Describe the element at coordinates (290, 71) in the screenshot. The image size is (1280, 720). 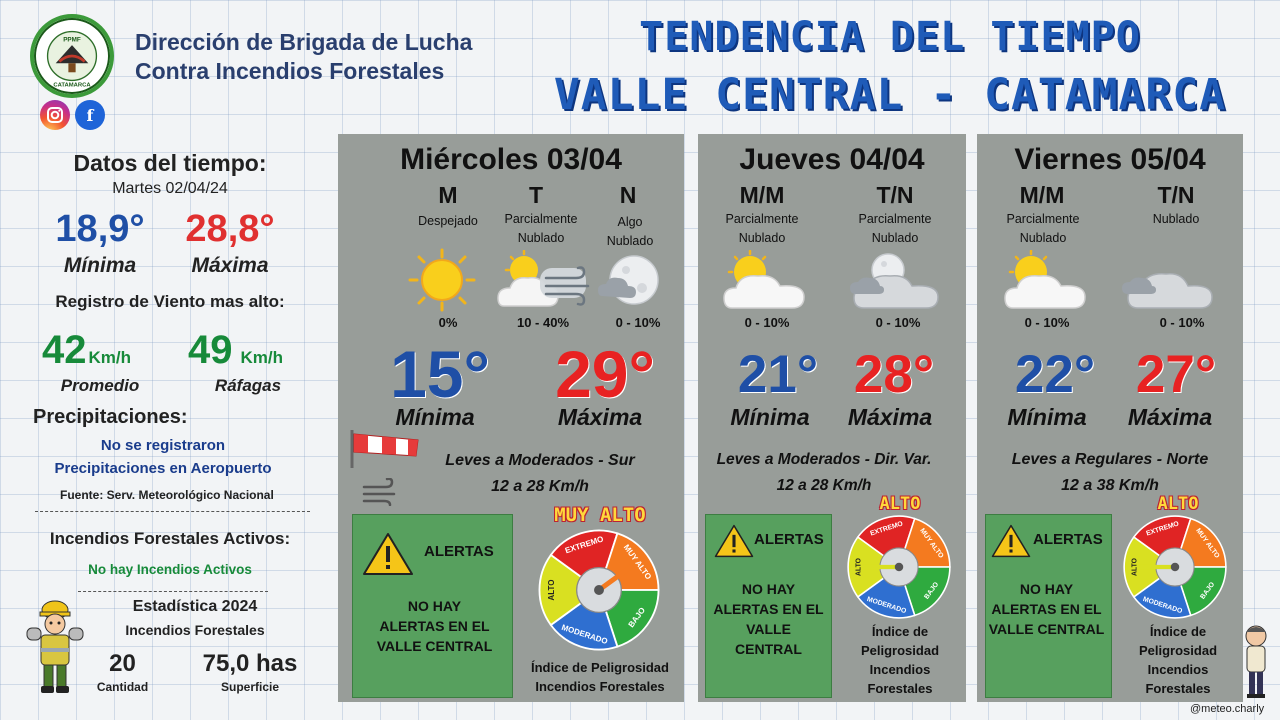
I see `org-line-2: Contra Incendios Forestales` at that location.